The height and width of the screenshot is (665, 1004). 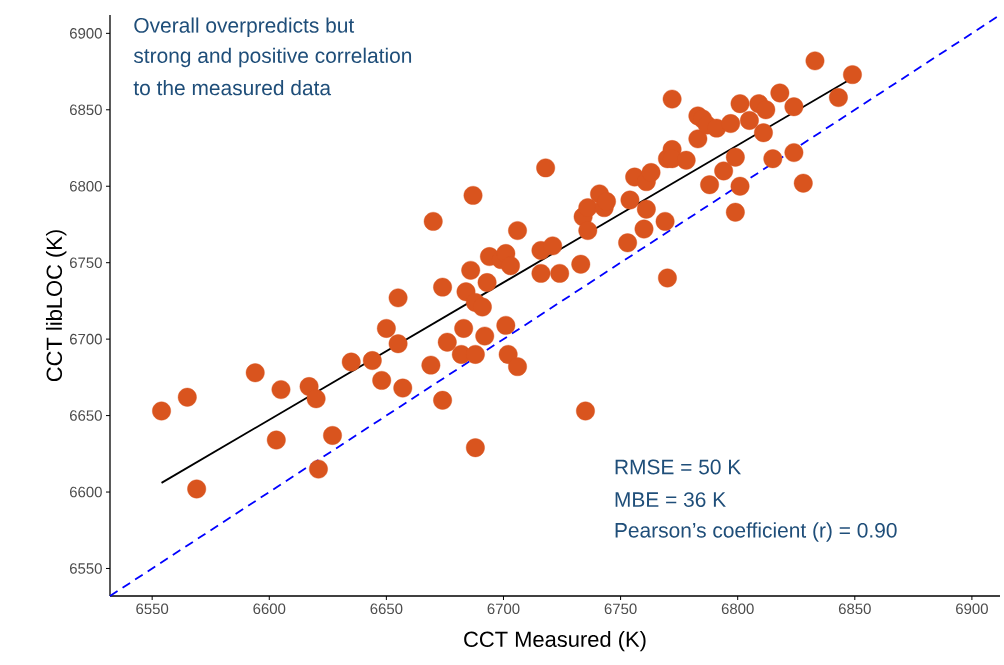 What do you see at coordinates (269, 609) in the screenshot?
I see `x-tick-label: 6600` at bounding box center [269, 609].